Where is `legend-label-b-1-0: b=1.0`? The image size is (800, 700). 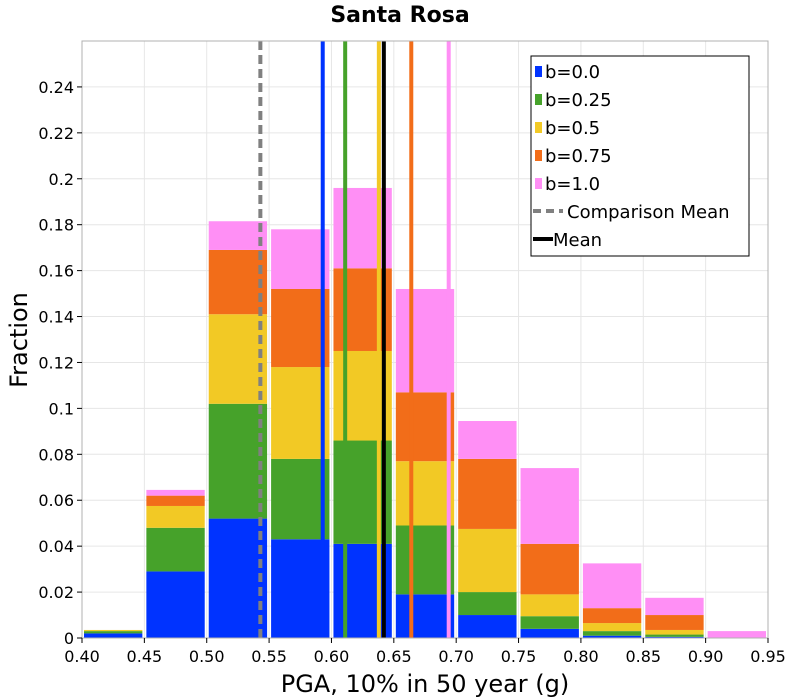
legend-label-b-1-0: b=1.0 is located at coordinates (572, 184).